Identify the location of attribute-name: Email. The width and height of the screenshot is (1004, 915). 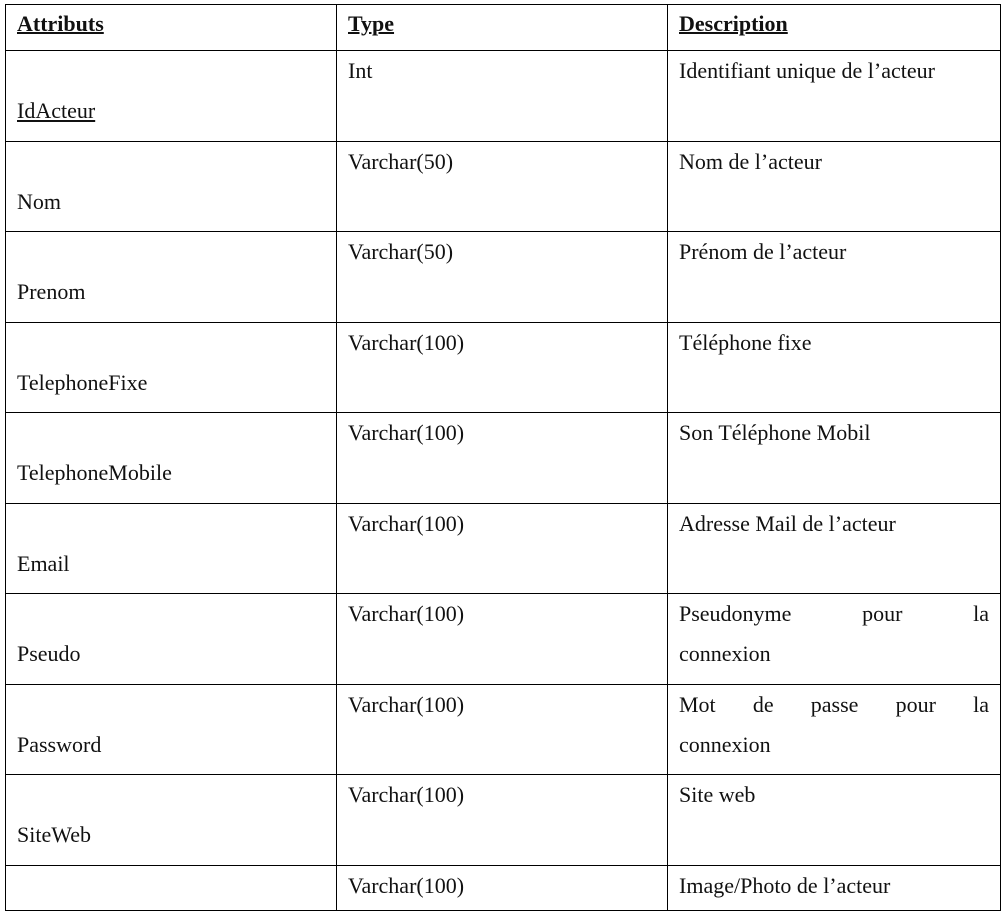
(43, 563).